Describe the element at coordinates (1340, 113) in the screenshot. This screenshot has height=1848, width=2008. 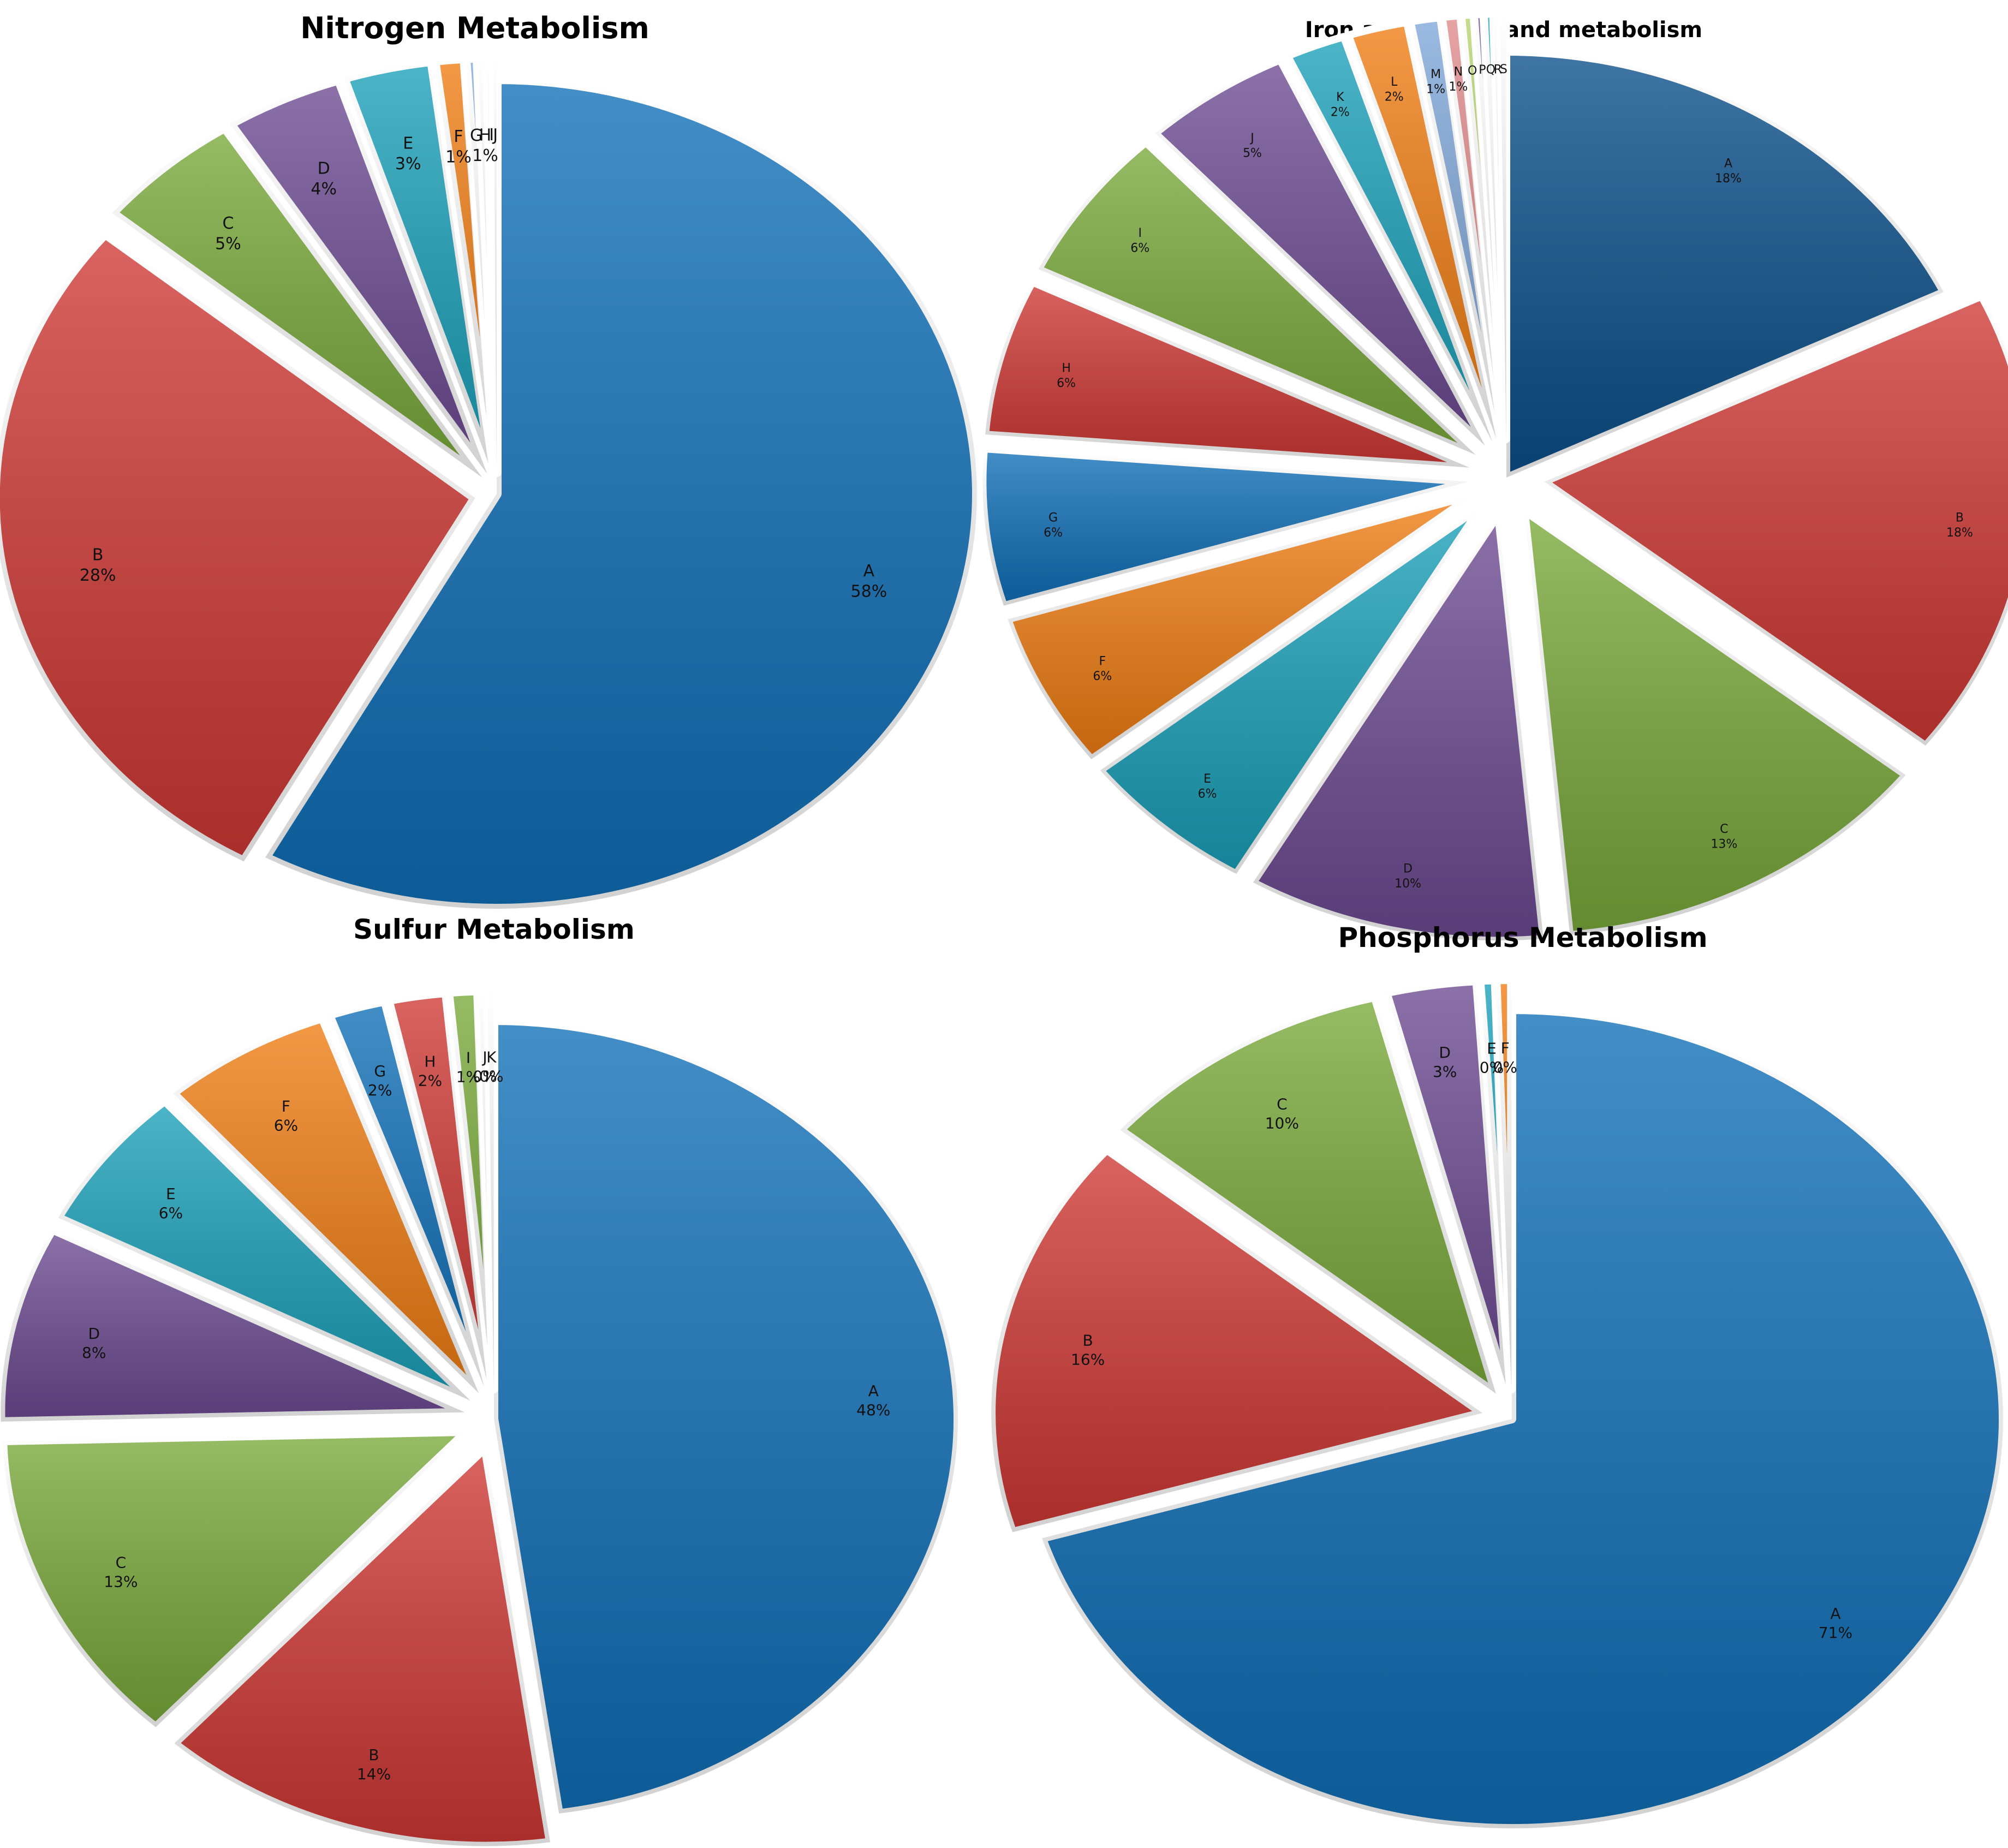
I see `iron-label-percent-k: 2%` at that location.